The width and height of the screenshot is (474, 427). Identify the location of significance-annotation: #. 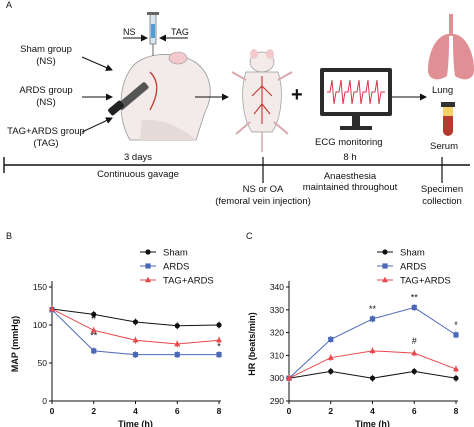
(414, 341).